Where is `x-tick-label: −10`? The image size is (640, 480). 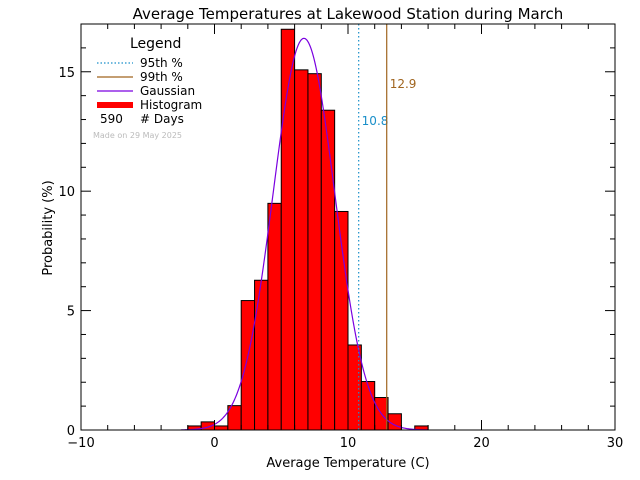 x-tick-label: −10 is located at coordinates (80, 443).